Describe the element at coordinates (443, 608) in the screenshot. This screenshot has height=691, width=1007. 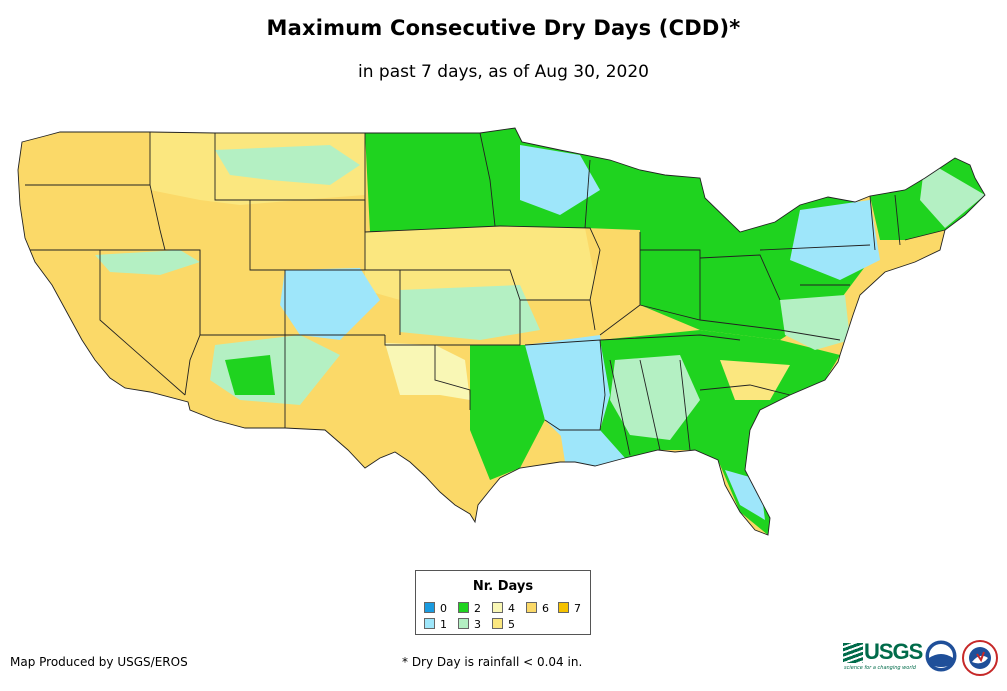
I see `legend-label-0: 0` at that location.